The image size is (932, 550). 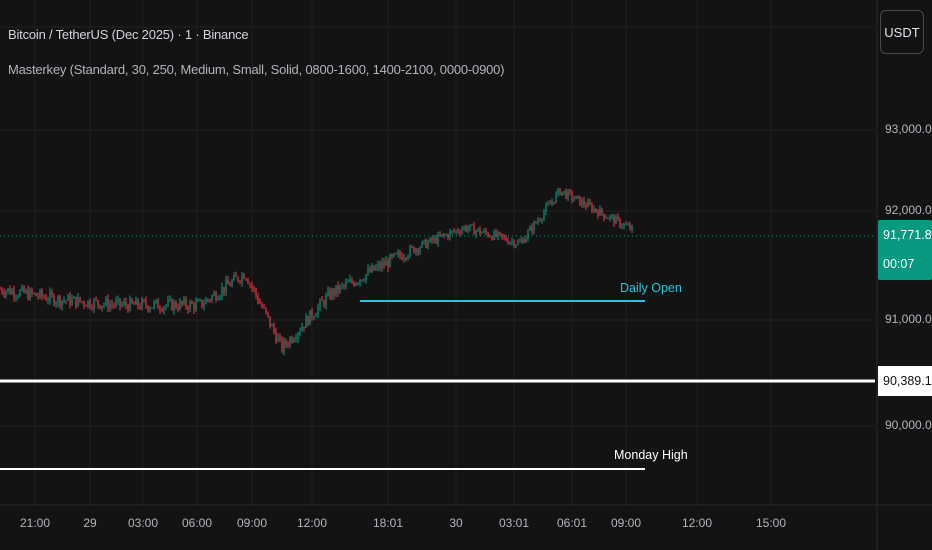 I want to click on time-tick-label: 06:01, so click(x=572, y=523).